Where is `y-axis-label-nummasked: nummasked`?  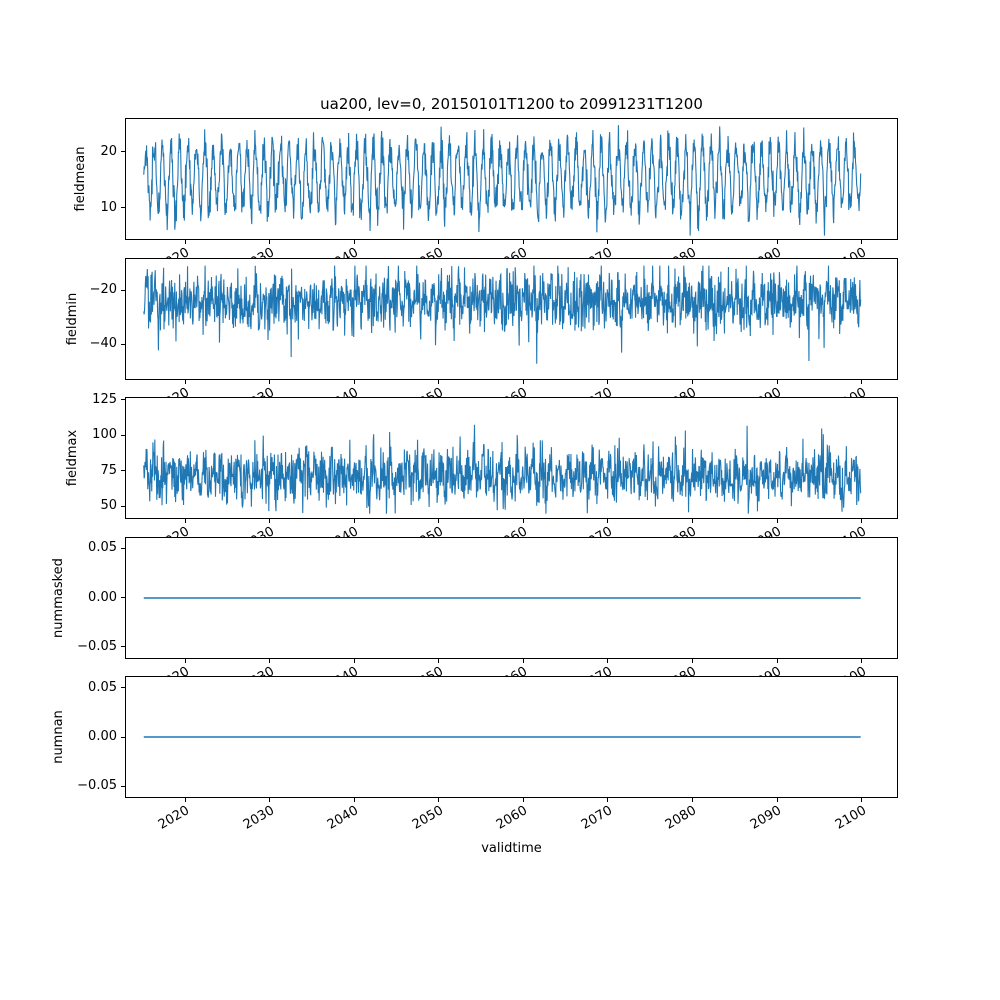
y-axis-label-nummasked: nummasked is located at coordinates (58, 597).